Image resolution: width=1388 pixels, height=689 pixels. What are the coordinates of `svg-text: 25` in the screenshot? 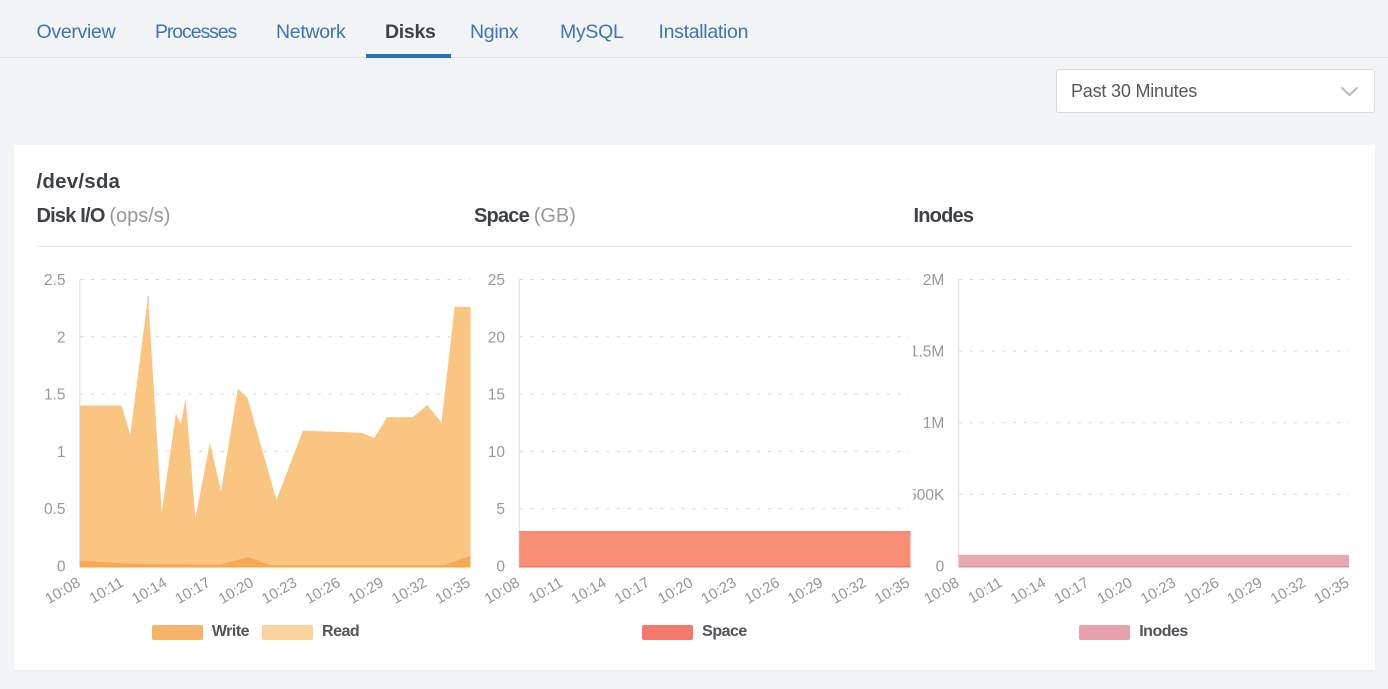 It's located at (496, 280).